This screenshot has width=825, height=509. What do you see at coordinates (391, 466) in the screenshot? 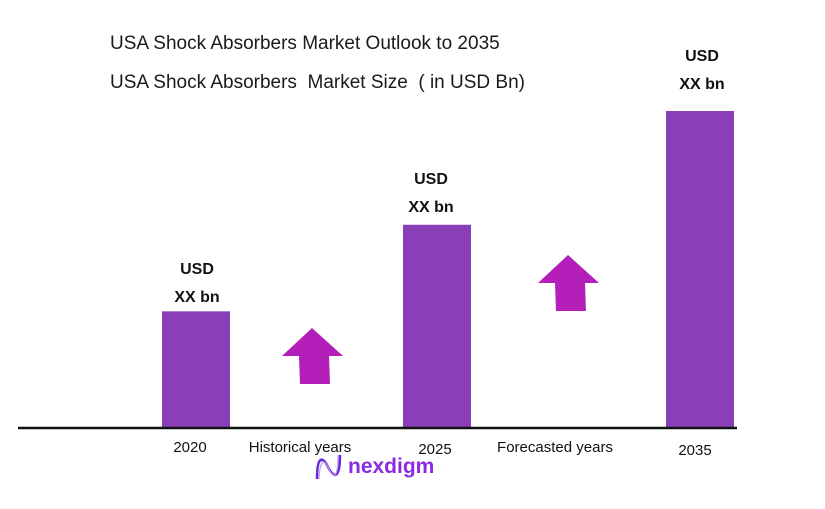
I see `logo-text: nexdigm` at bounding box center [391, 466].